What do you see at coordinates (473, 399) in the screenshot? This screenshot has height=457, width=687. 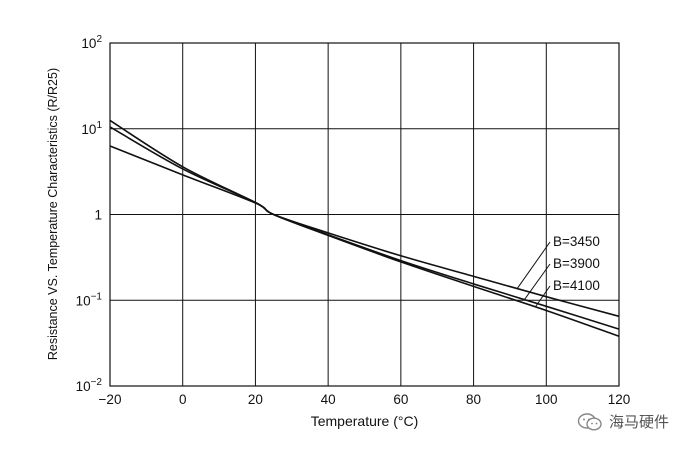 I see `x-tick-label: 80` at bounding box center [473, 399].